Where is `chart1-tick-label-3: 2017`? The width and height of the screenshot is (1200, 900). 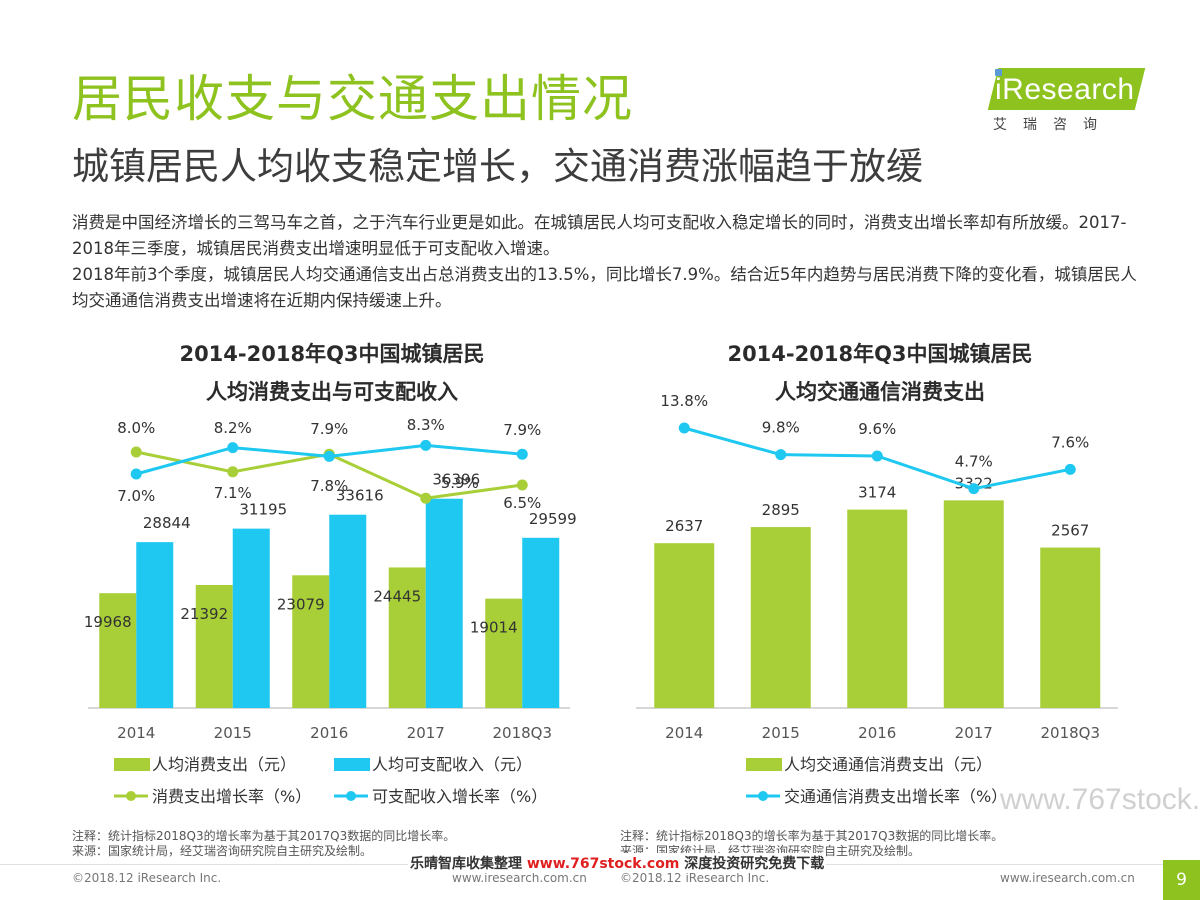
chart1-tick-label-3: 2017 is located at coordinates (426, 733).